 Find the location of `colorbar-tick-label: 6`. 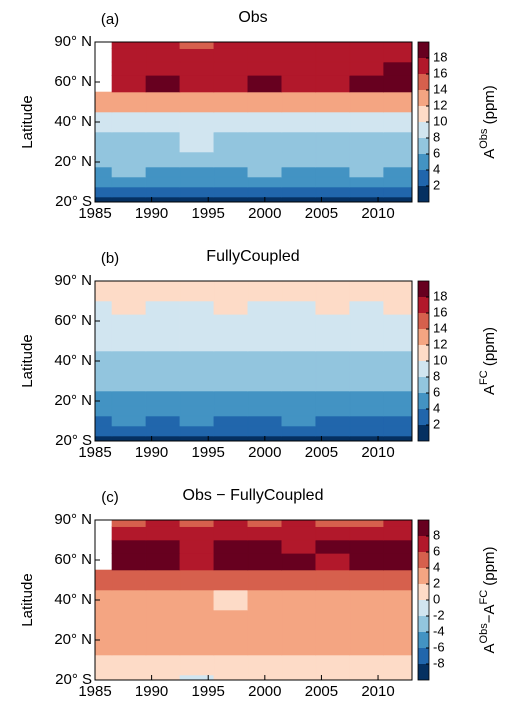

colorbar-tick-label: 6 is located at coordinates (436, 152).